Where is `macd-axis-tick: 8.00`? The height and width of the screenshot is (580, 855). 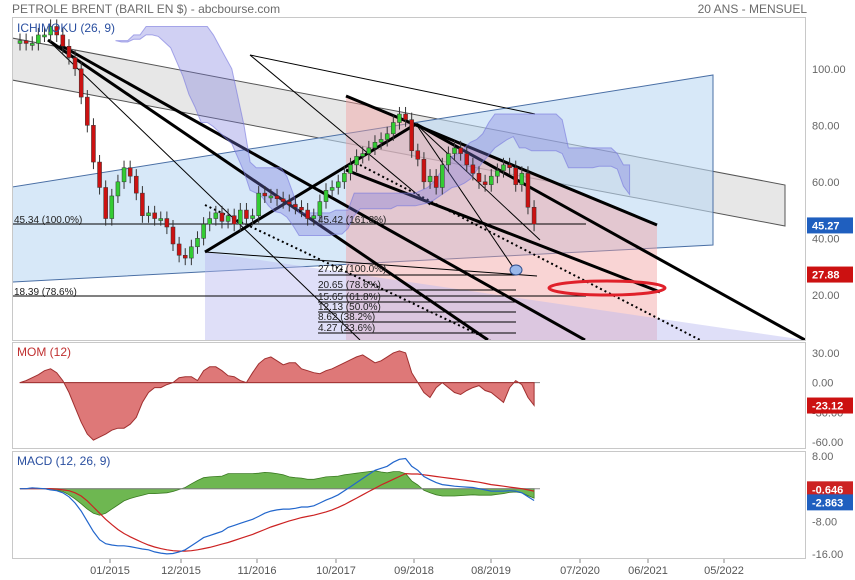 macd-axis-tick: 8.00 is located at coordinates (822, 457).